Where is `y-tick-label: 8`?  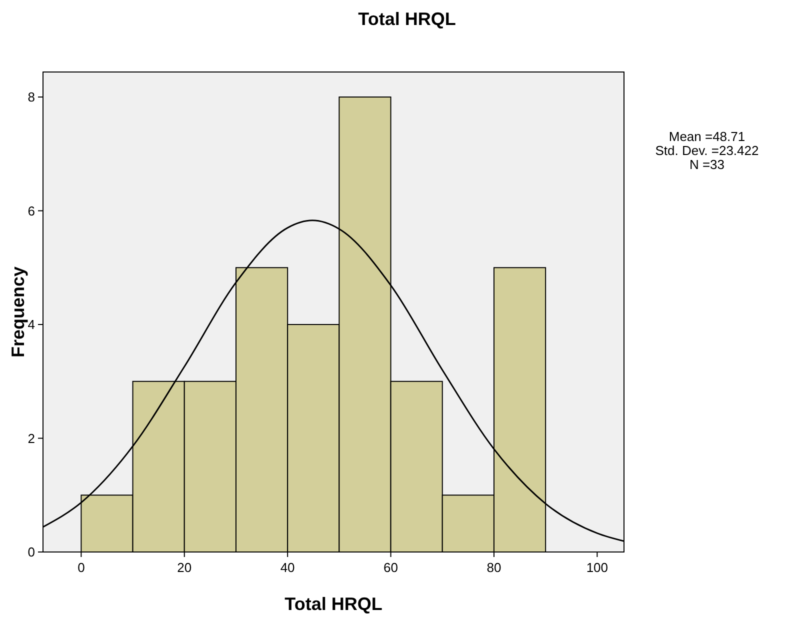 y-tick-label: 8 is located at coordinates (31, 97).